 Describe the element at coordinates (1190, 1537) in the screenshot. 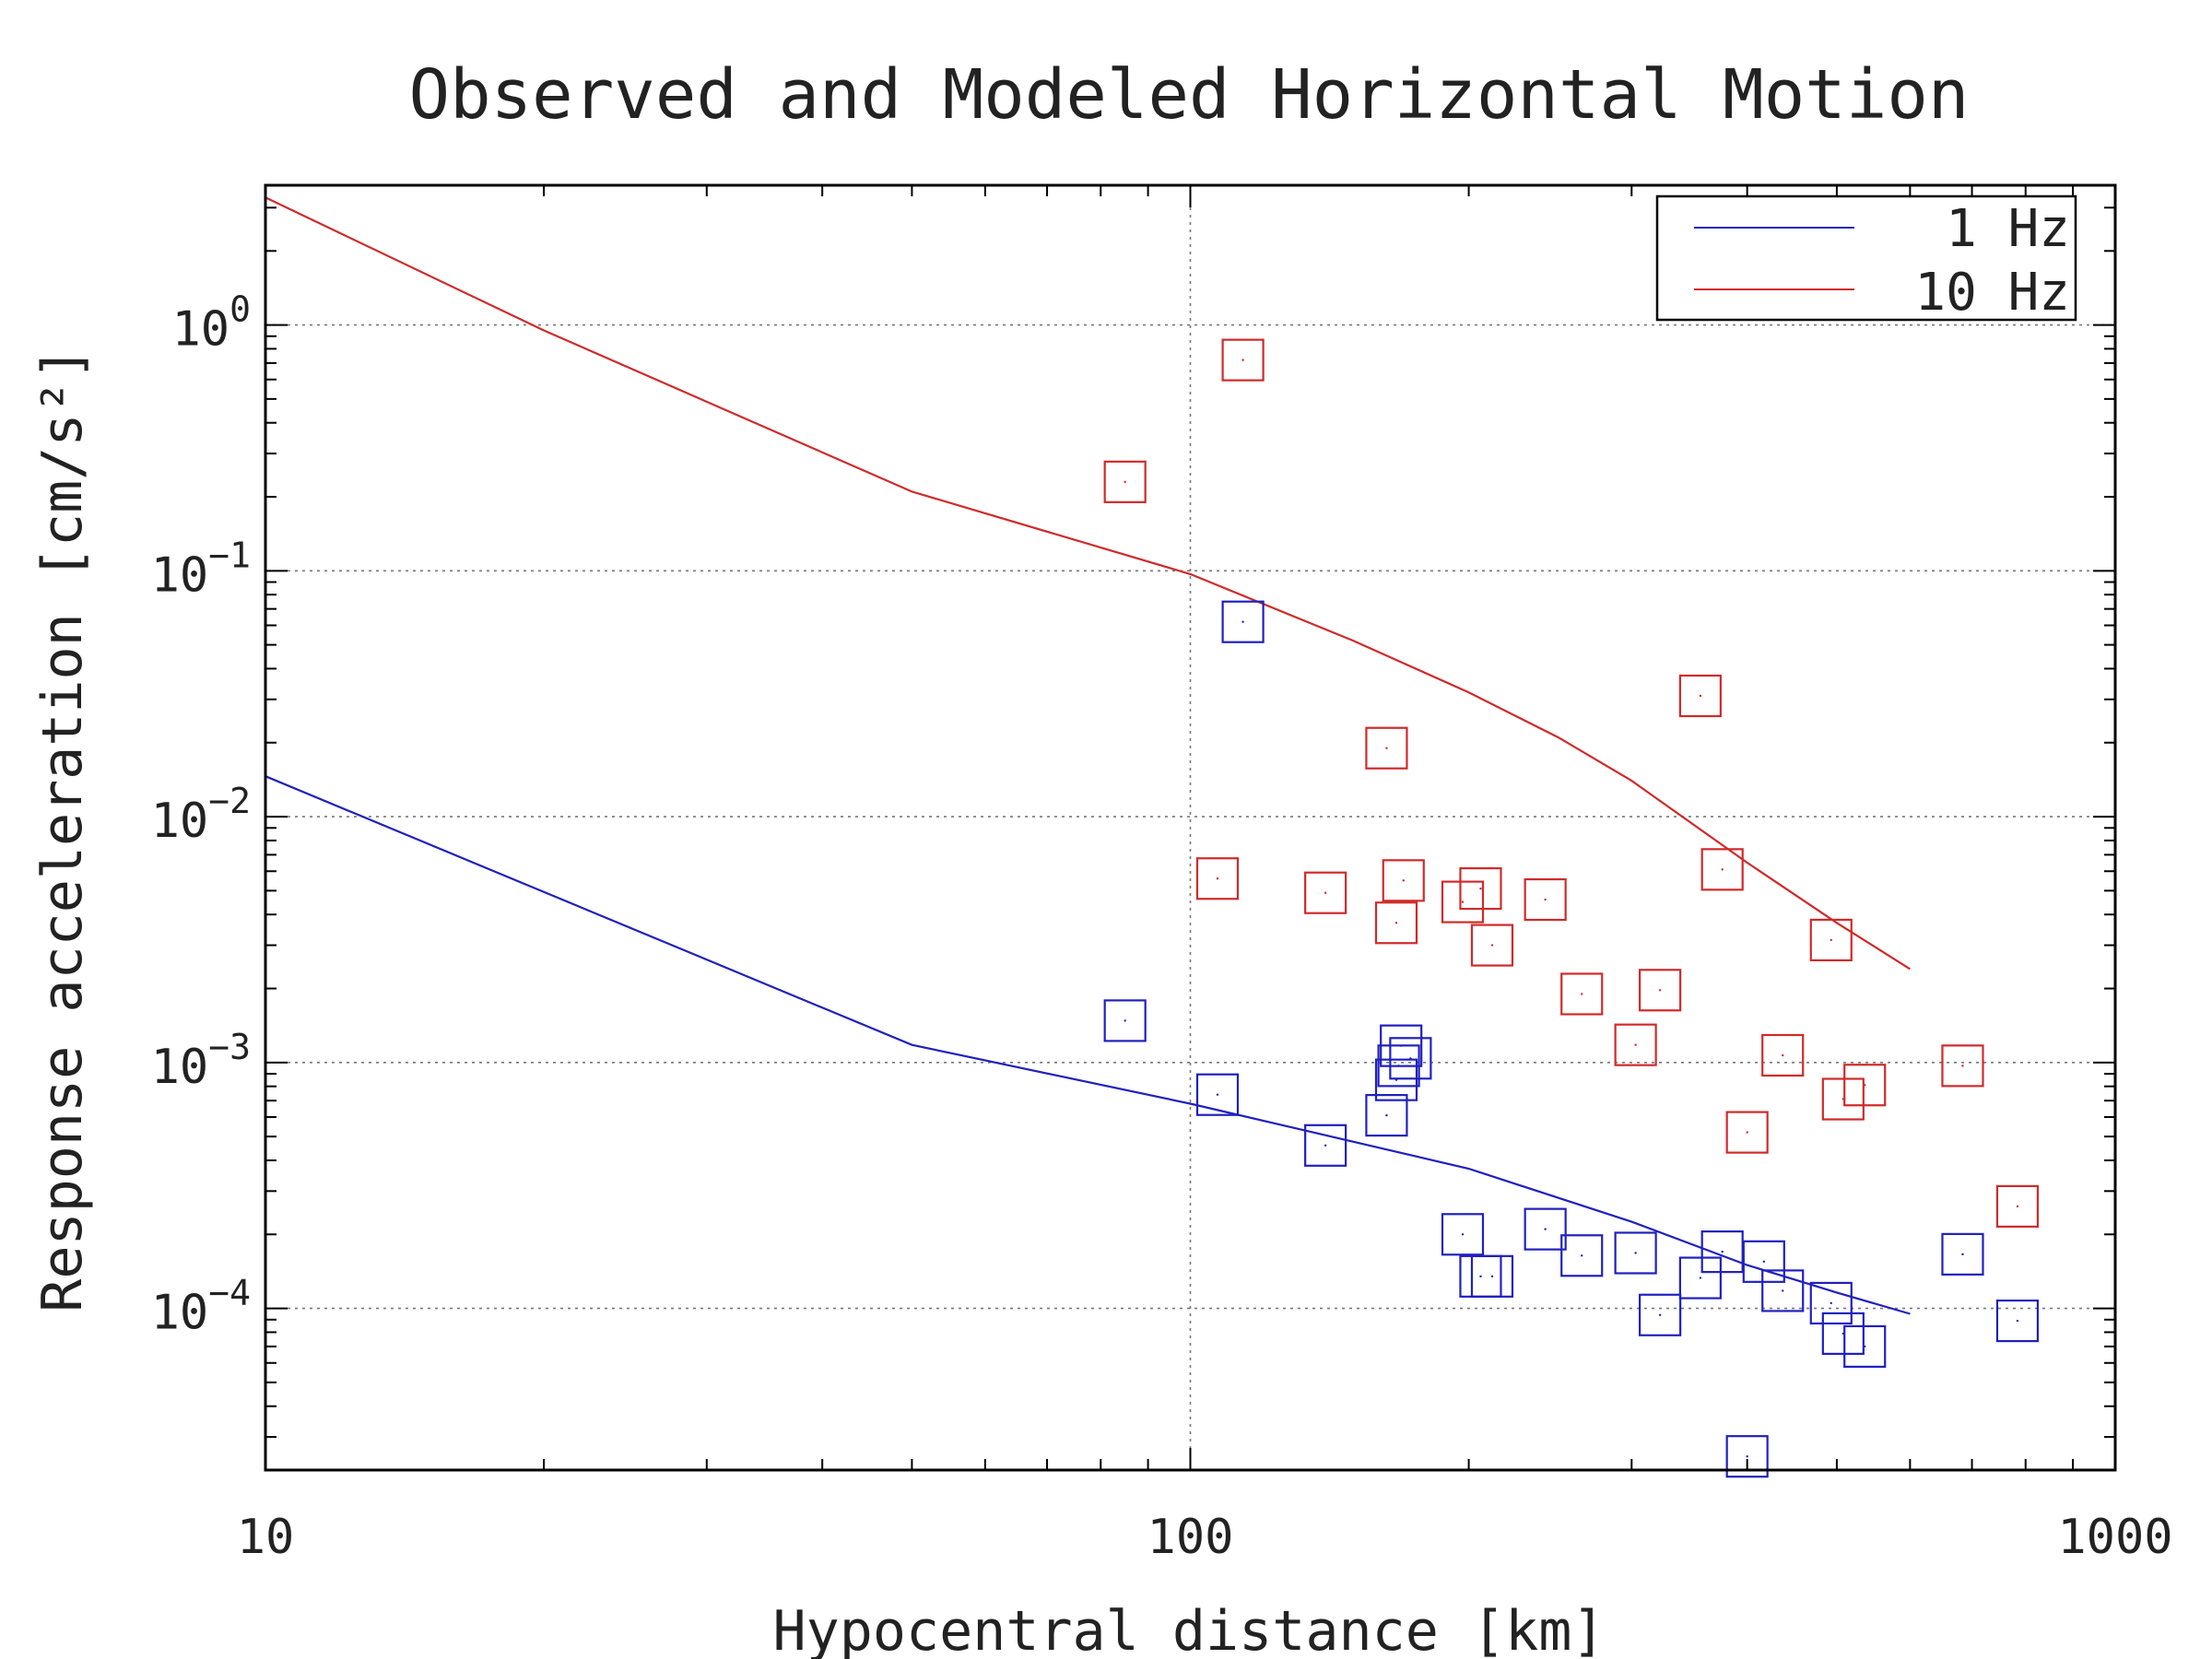

I see `x-tick-label: 100` at that location.